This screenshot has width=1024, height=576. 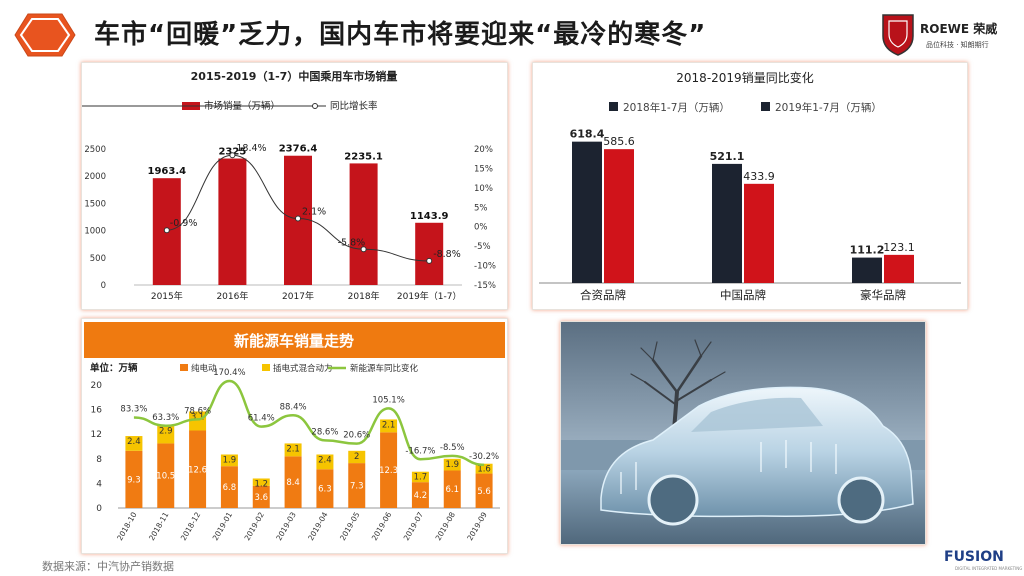 I want to click on y-tick-label: 1000, so click(x=95, y=232).